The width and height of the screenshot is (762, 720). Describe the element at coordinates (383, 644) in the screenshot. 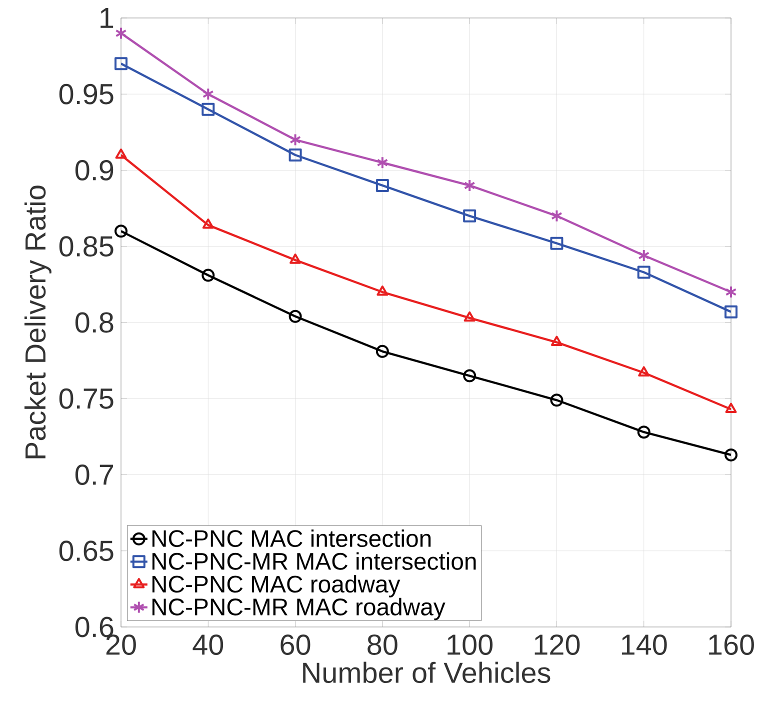

I see `x-tick-label: 80` at that location.